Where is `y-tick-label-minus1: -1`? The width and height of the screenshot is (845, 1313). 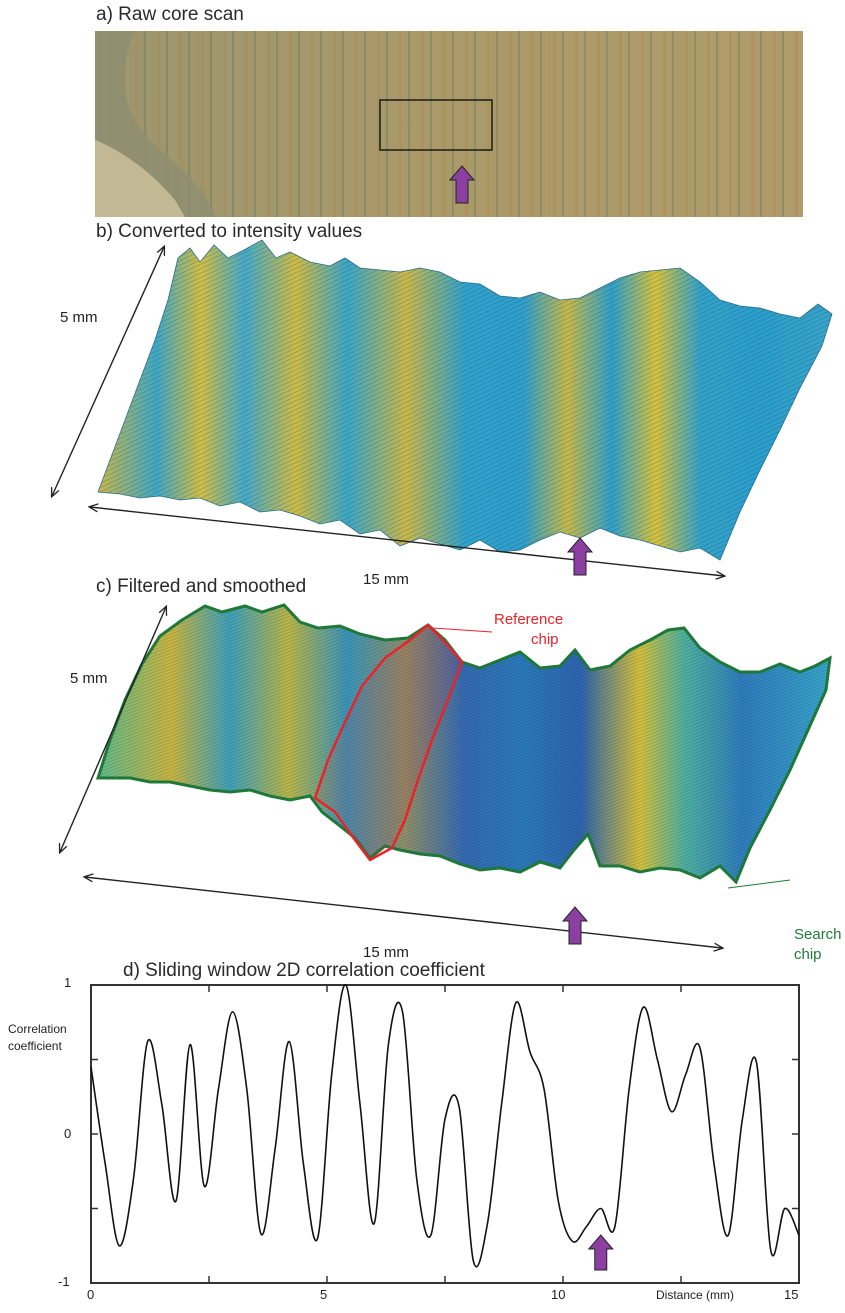
y-tick-label-minus1: -1 is located at coordinates (64, 1281).